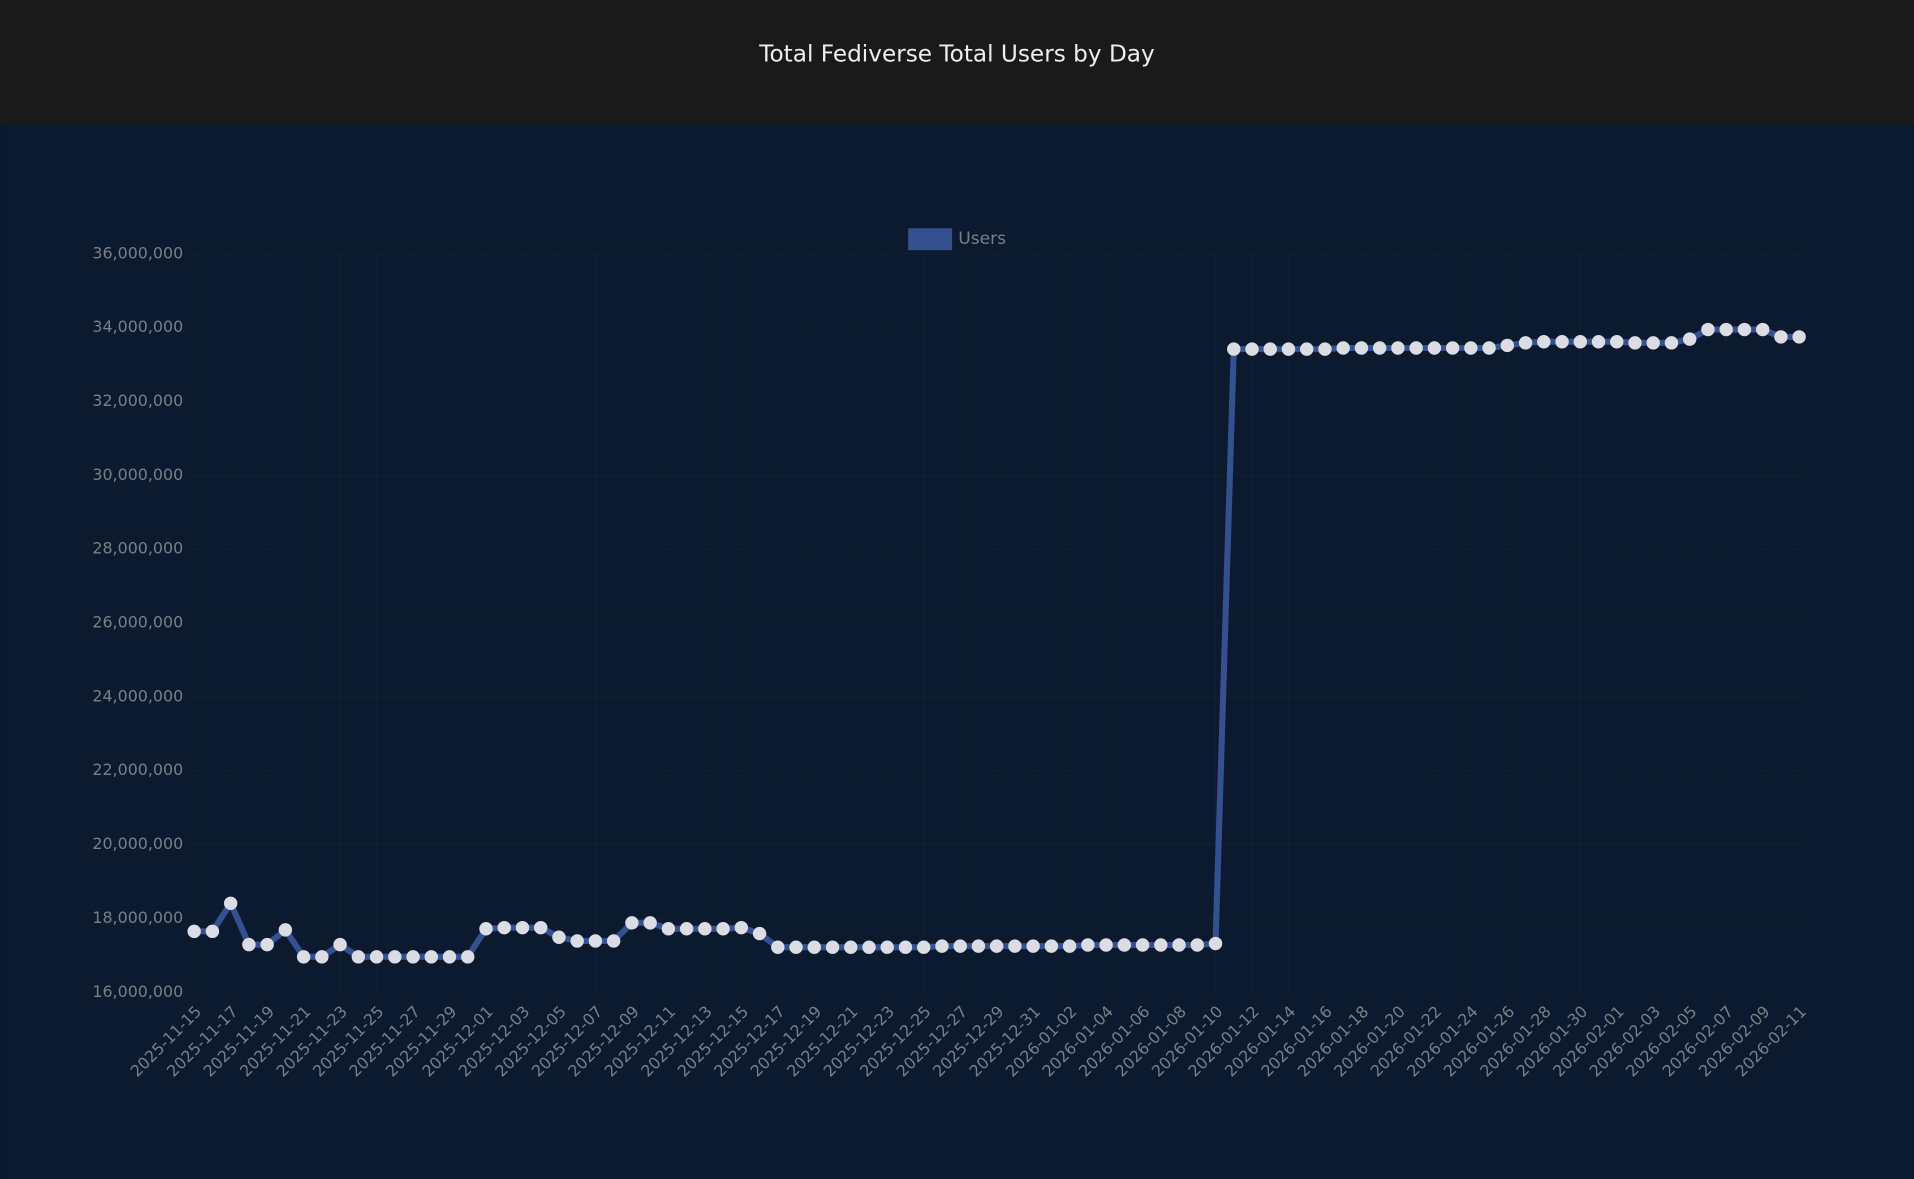 Image resolution: width=1914 pixels, height=1179 pixels. Describe the element at coordinates (137, 326) in the screenshot. I see `y-tick-label: 34,000,000` at that location.